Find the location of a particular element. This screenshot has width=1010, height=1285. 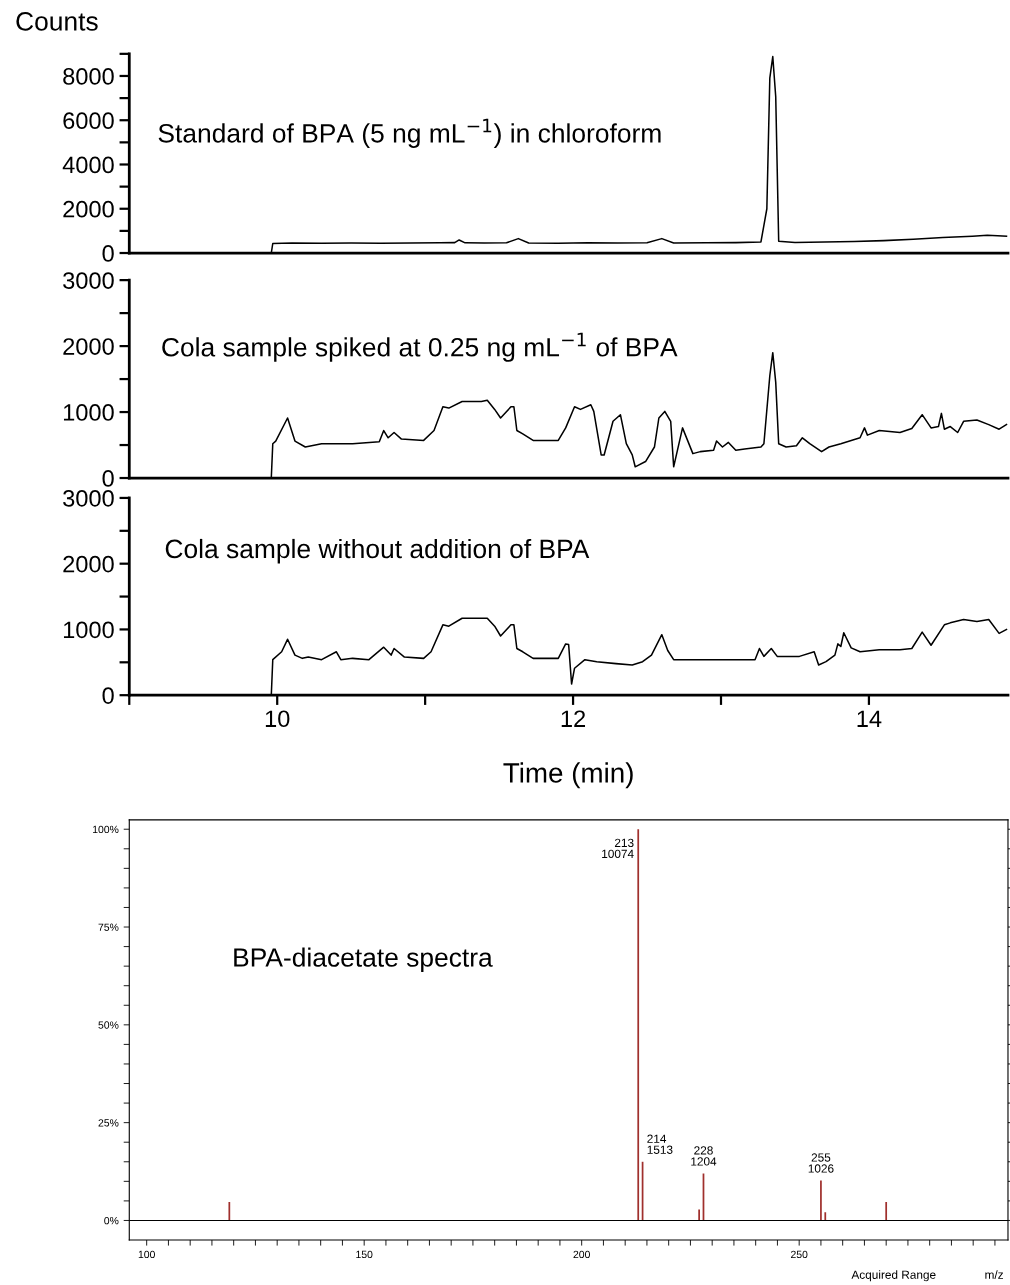

annotation: 213 10074 is located at coordinates (618, 848).